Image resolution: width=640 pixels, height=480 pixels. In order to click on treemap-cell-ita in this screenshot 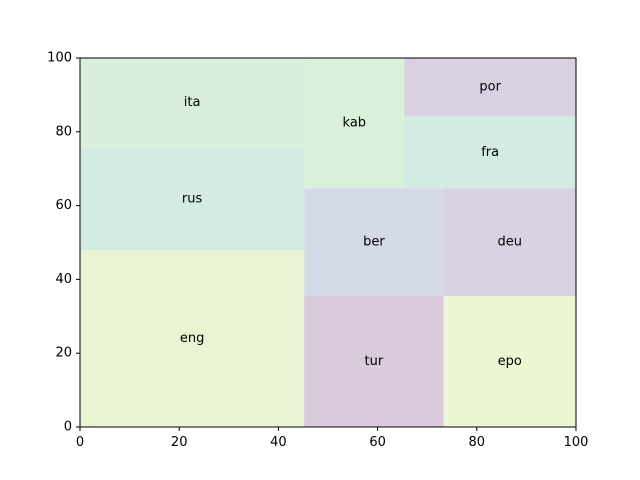, I will do `click(192, 103)`.